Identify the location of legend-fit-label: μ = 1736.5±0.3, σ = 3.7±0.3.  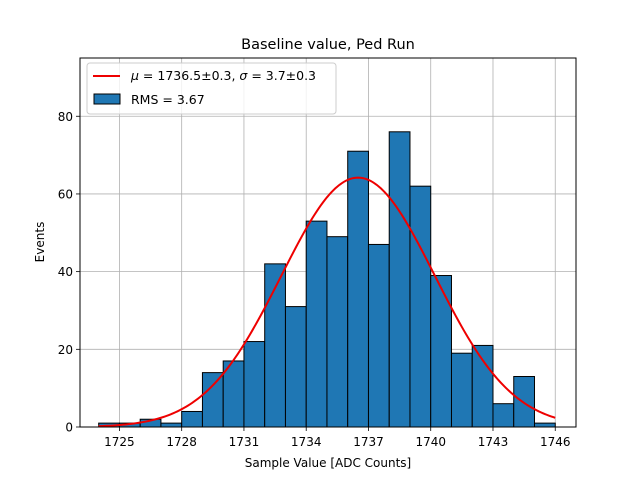
(223, 75).